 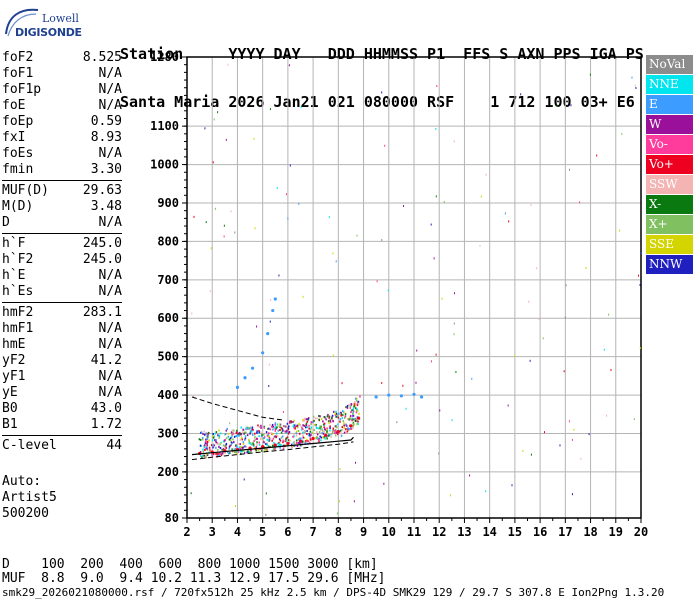 What do you see at coordinates (102, 190) in the screenshot?
I see `param-value: 29.63` at bounding box center [102, 190].